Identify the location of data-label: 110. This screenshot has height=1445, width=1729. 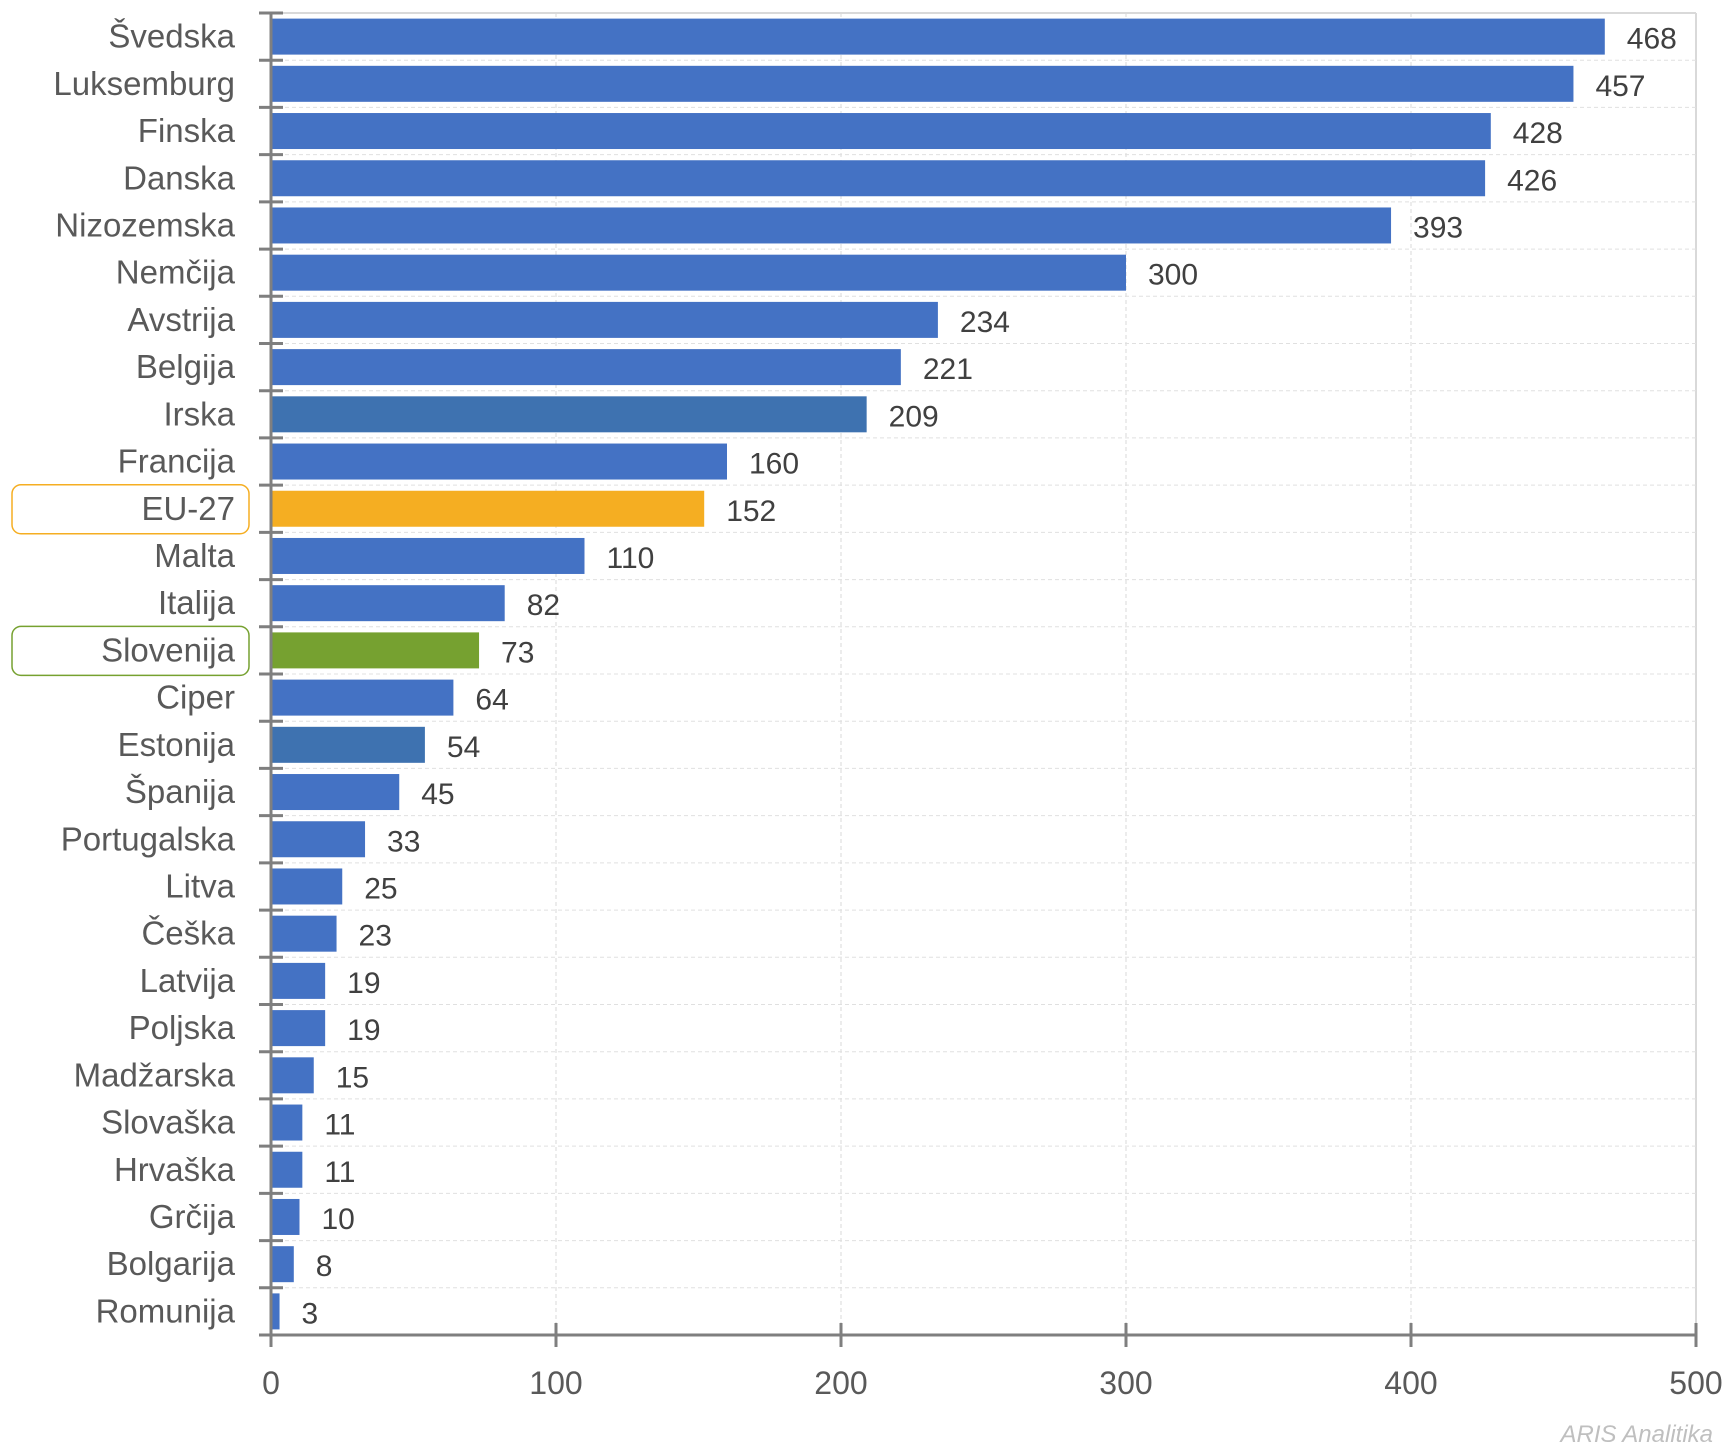
(631, 558).